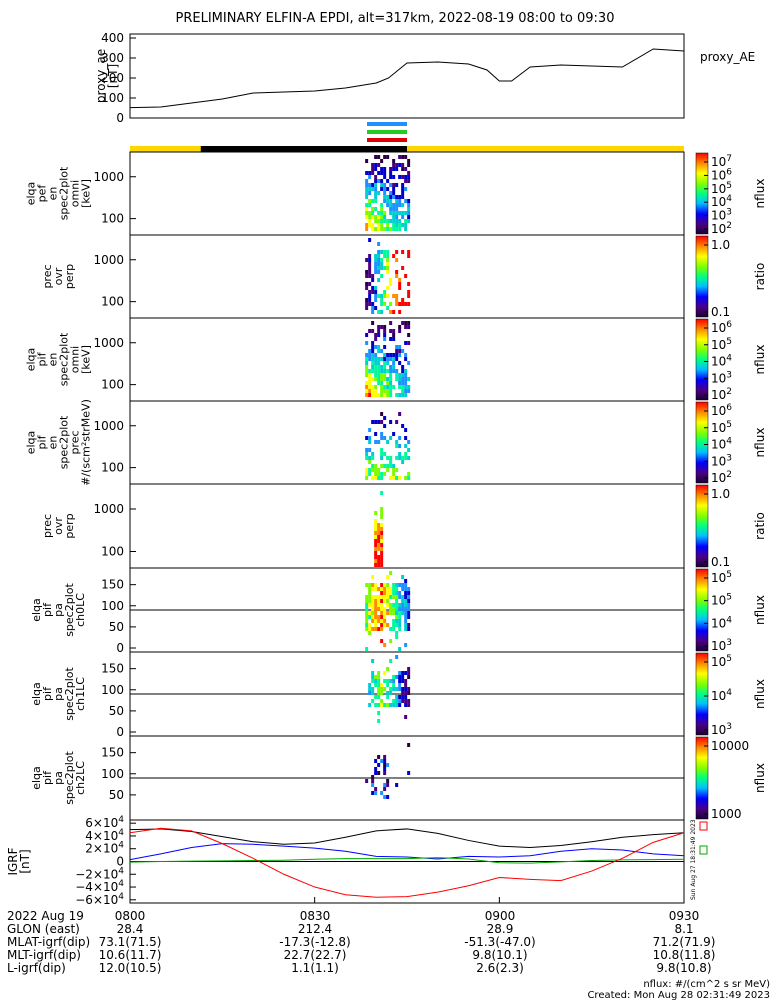 The height and width of the screenshot is (1000, 775). I want to click on colorbar-label: ratio, so click(760, 526).